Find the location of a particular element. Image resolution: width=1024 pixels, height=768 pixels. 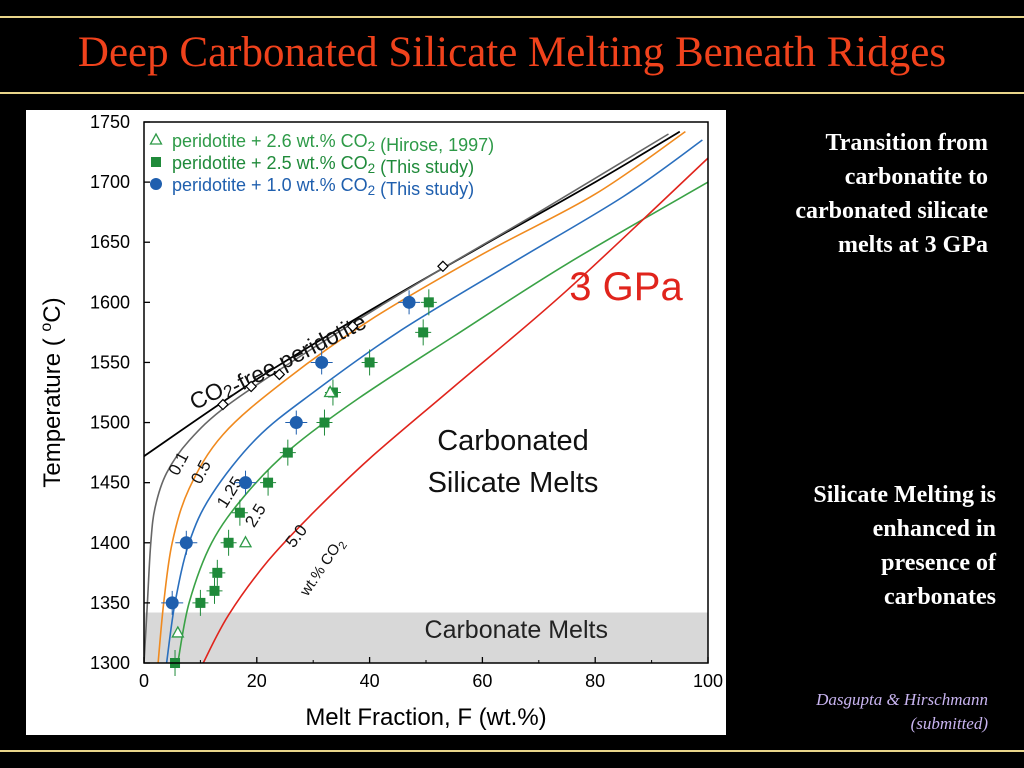

legend-marker-triangle is located at coordinates (156, 138).